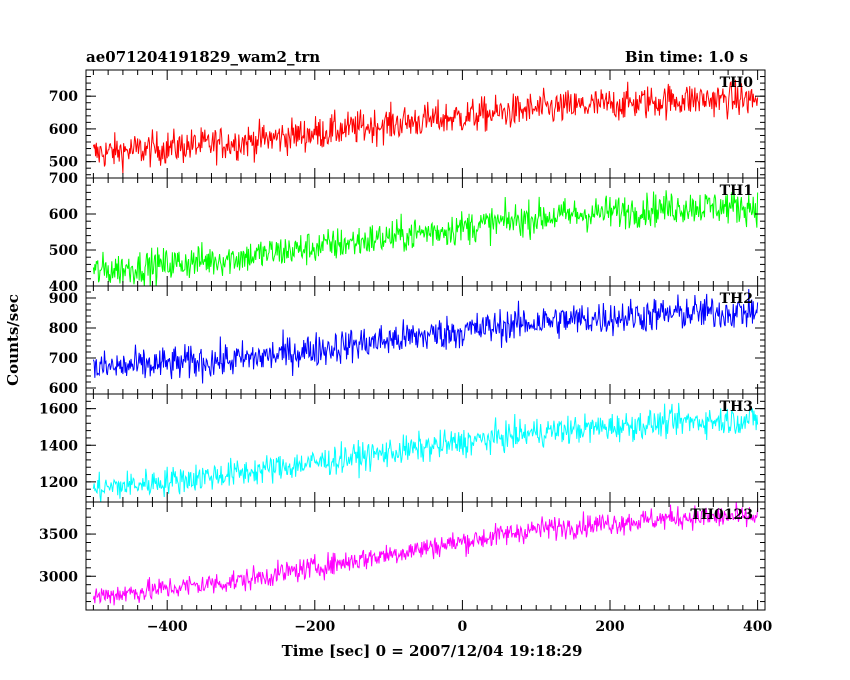  What do you see at coordinates (63, 287) in the screenshot?
I see `y-tick-label: 400` at bounding box center [63, 287].